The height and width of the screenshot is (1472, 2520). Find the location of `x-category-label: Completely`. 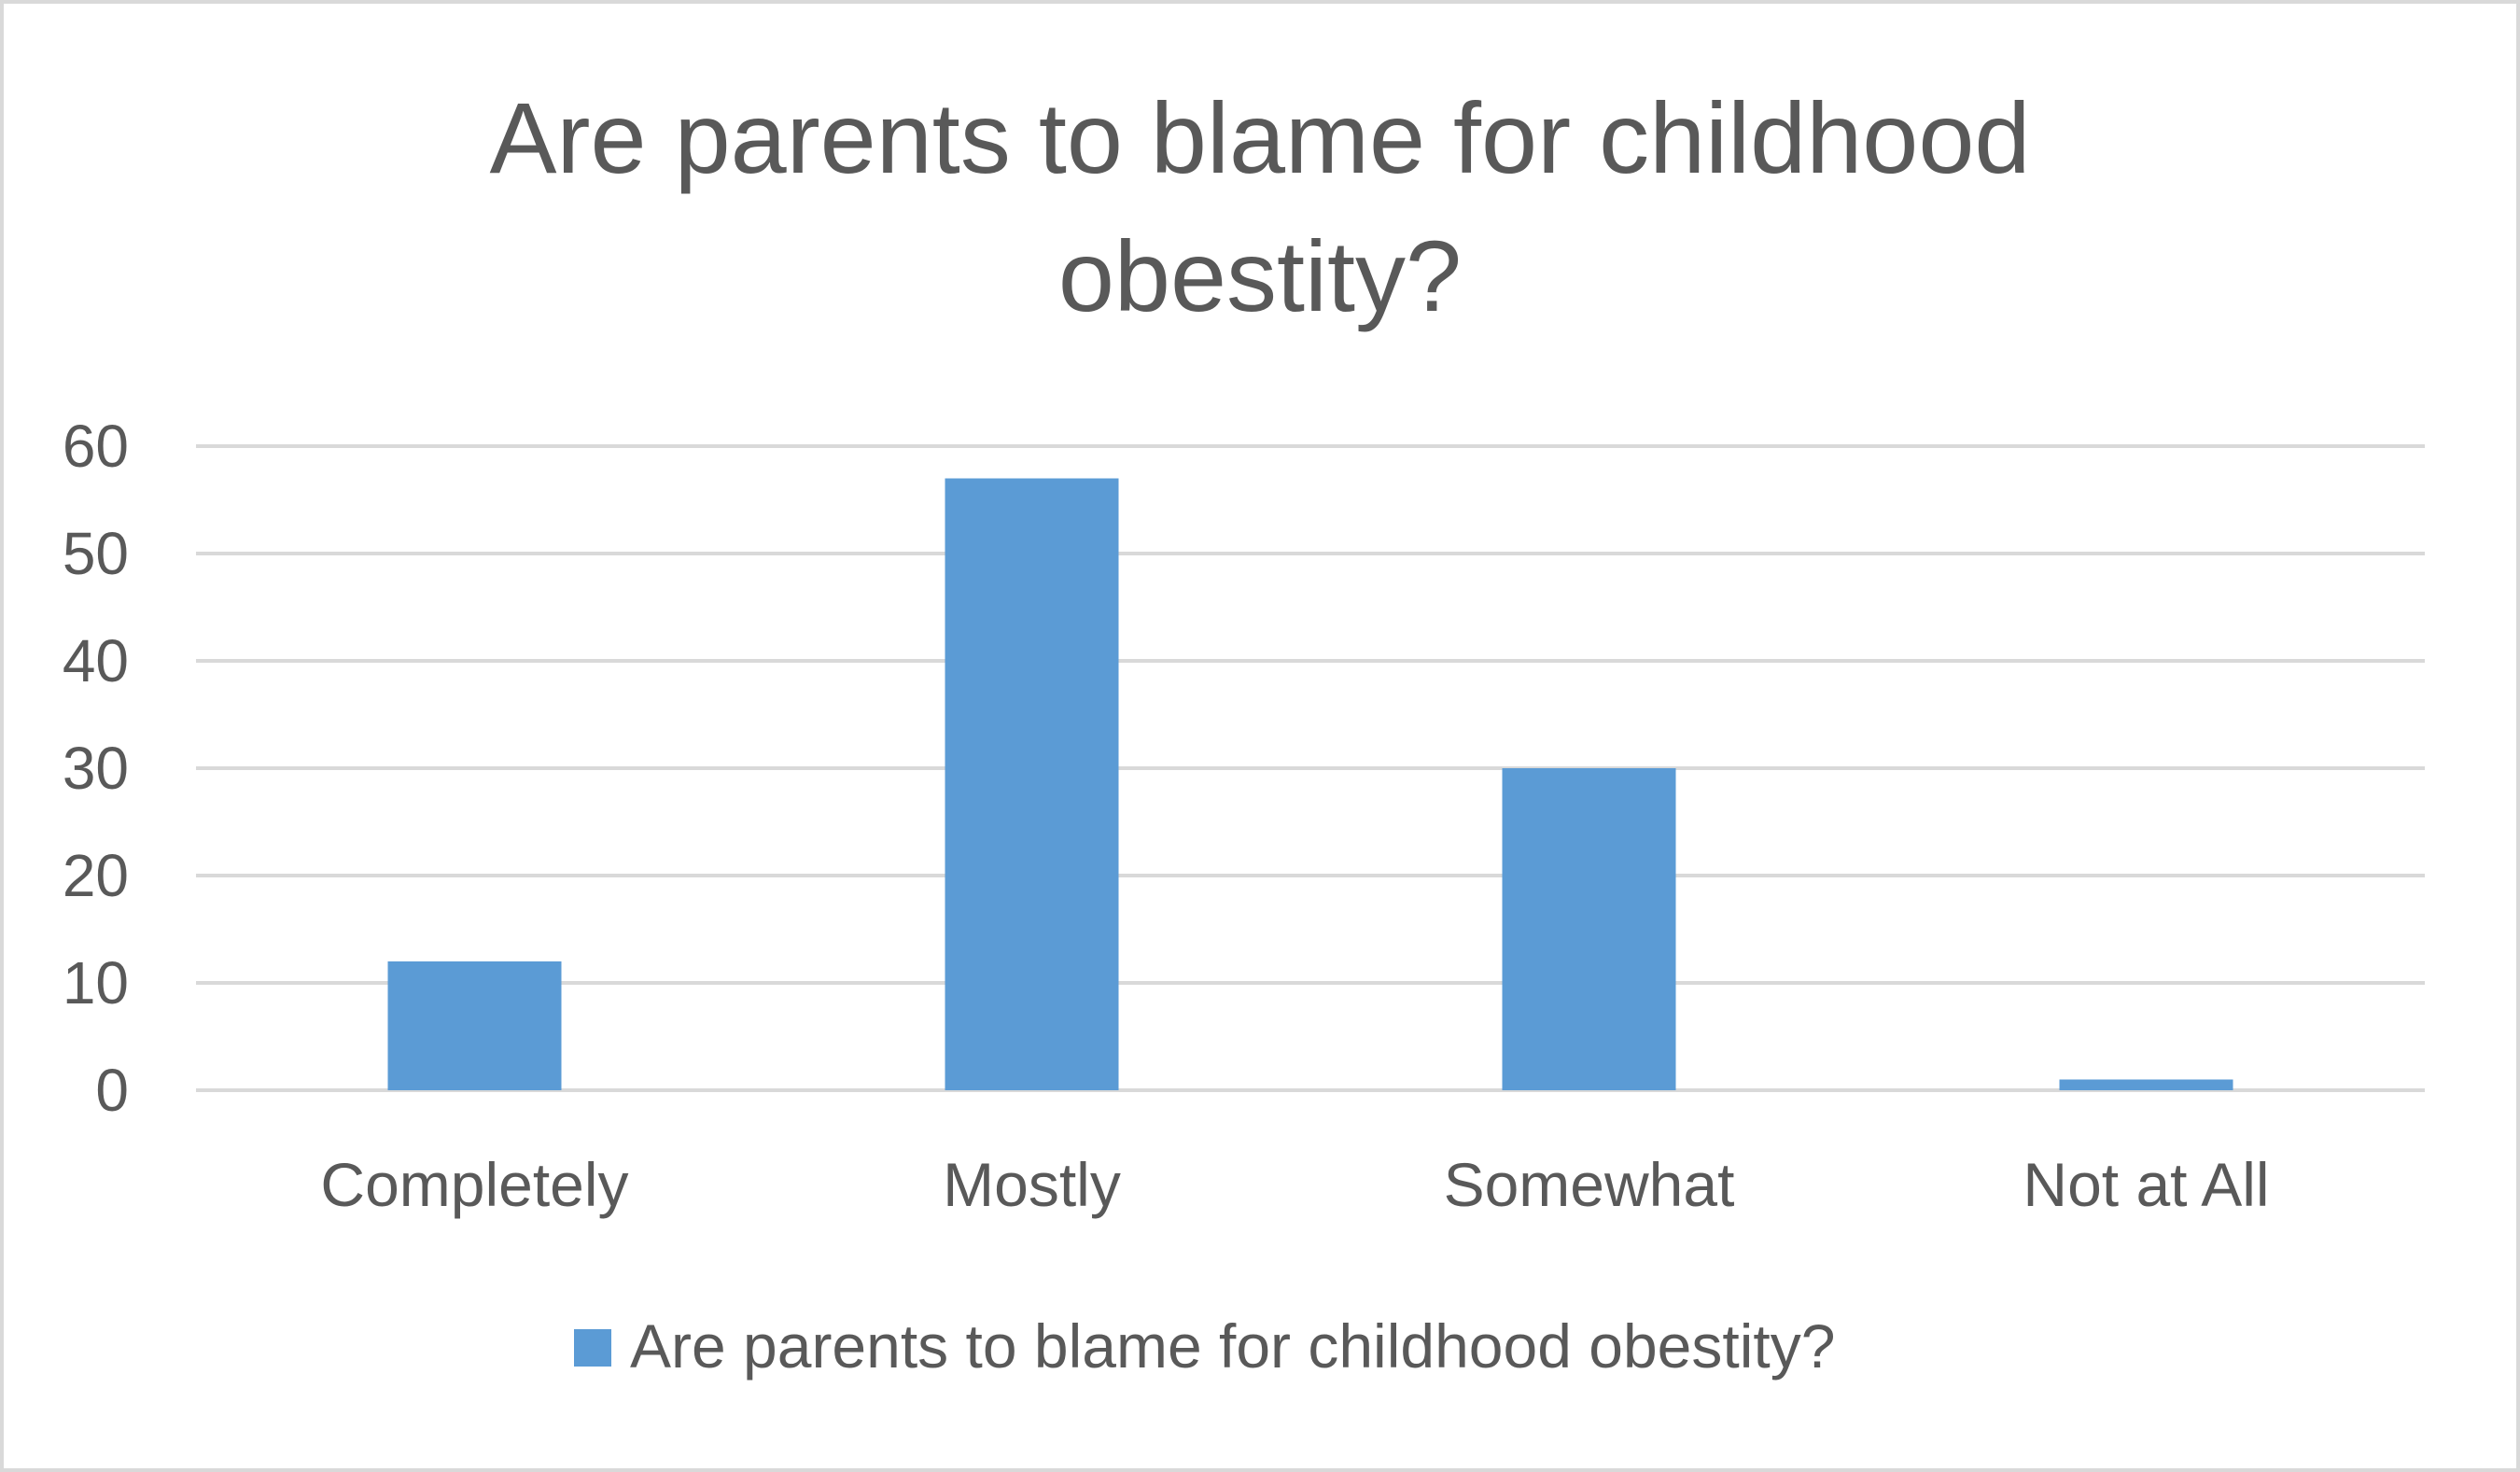

x-category-label: Completely is located at coordinates (474, 1184).